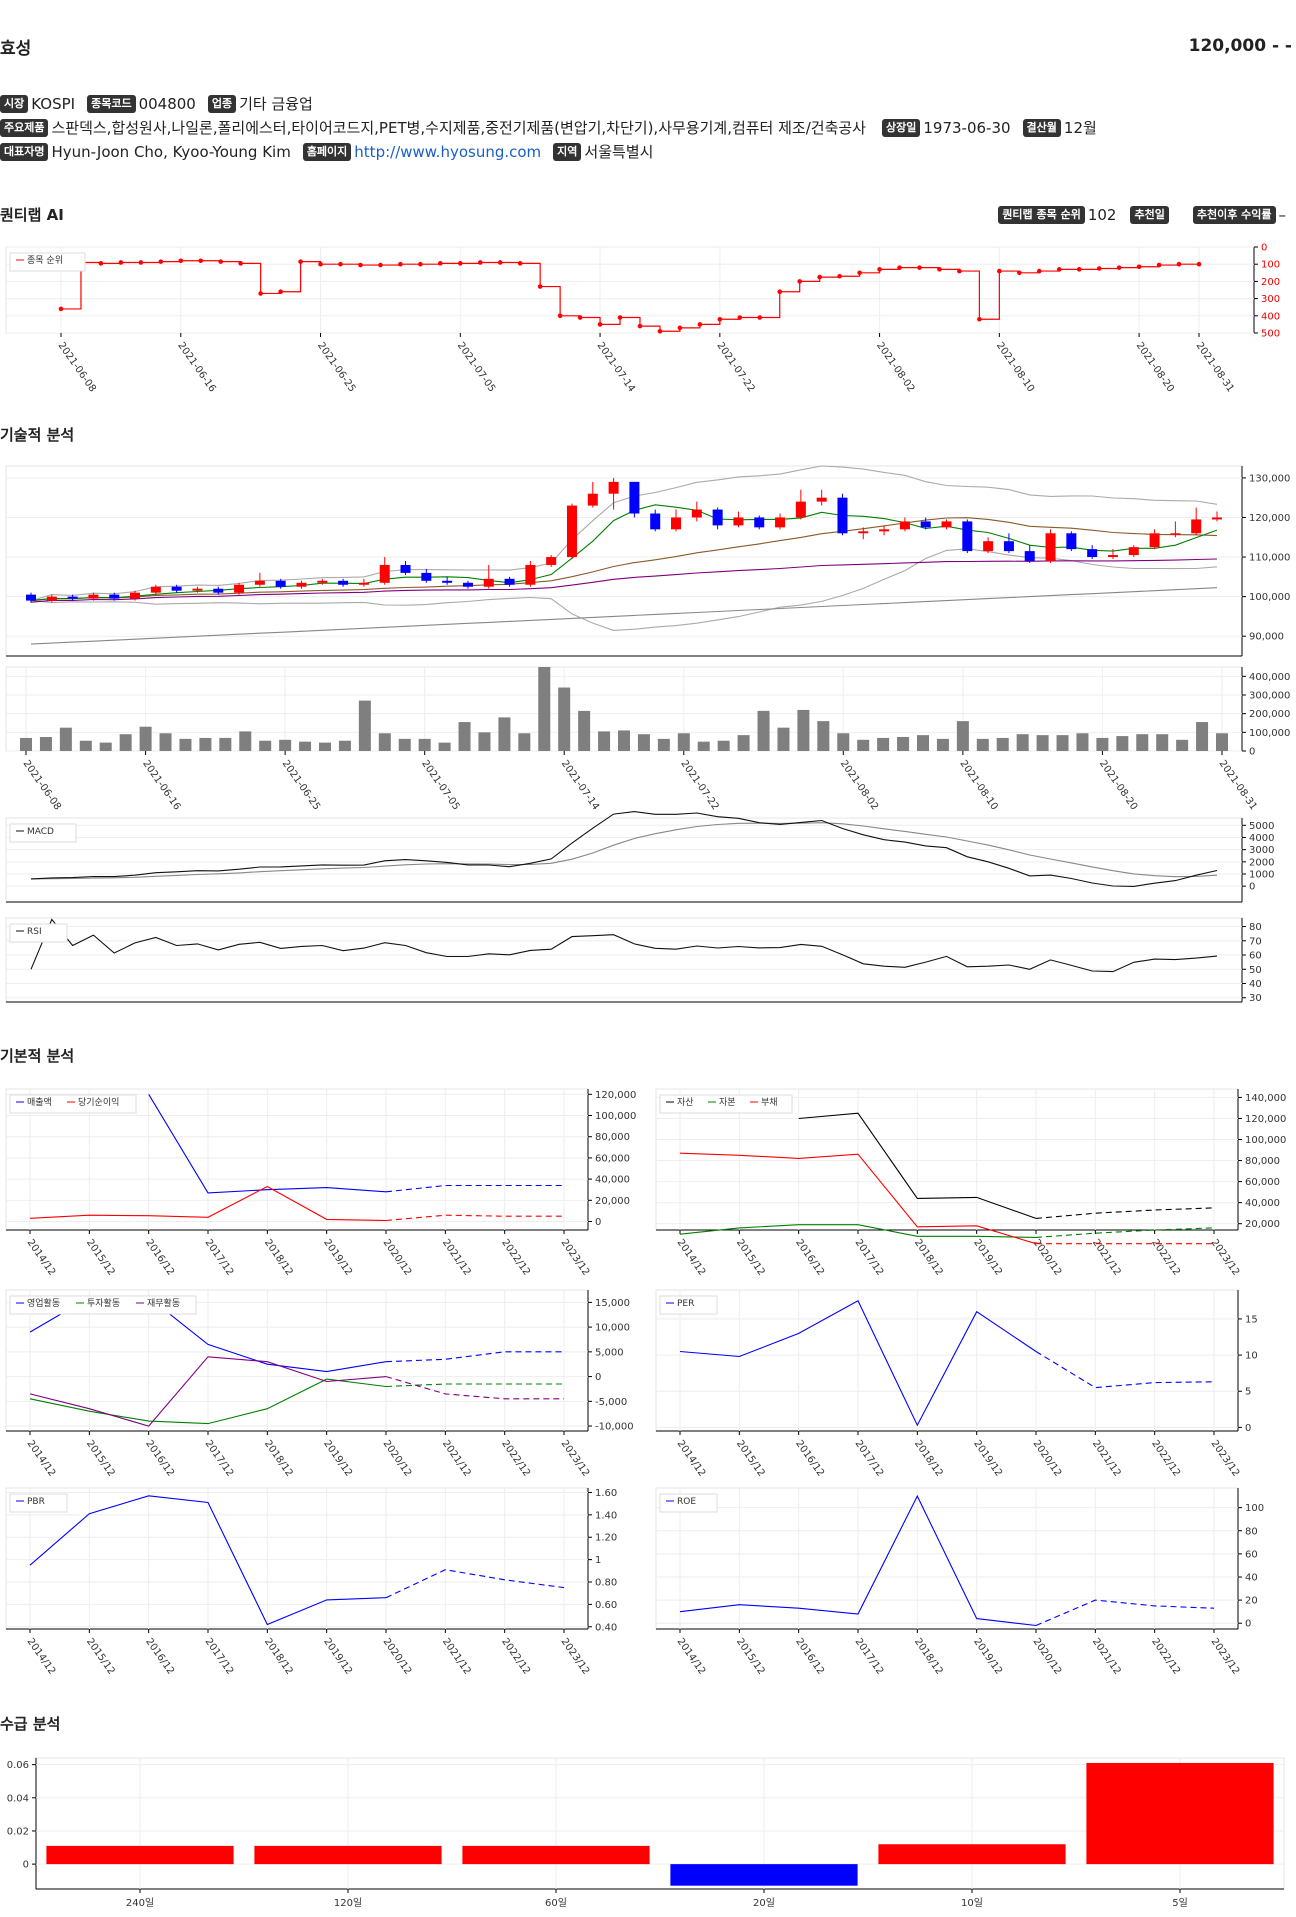 The height and width of the screenshot is (1917, 1296). I want to click on rsi-chart-legend-box, so click(38, 933).